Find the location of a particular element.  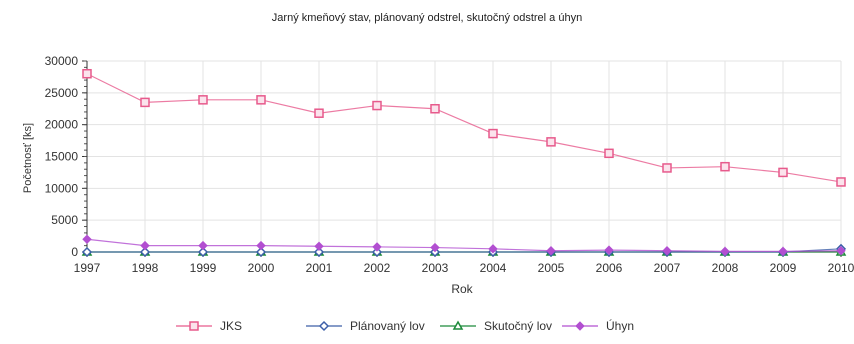

x-tick-label: 2003 is located at coordinates (435, 268).